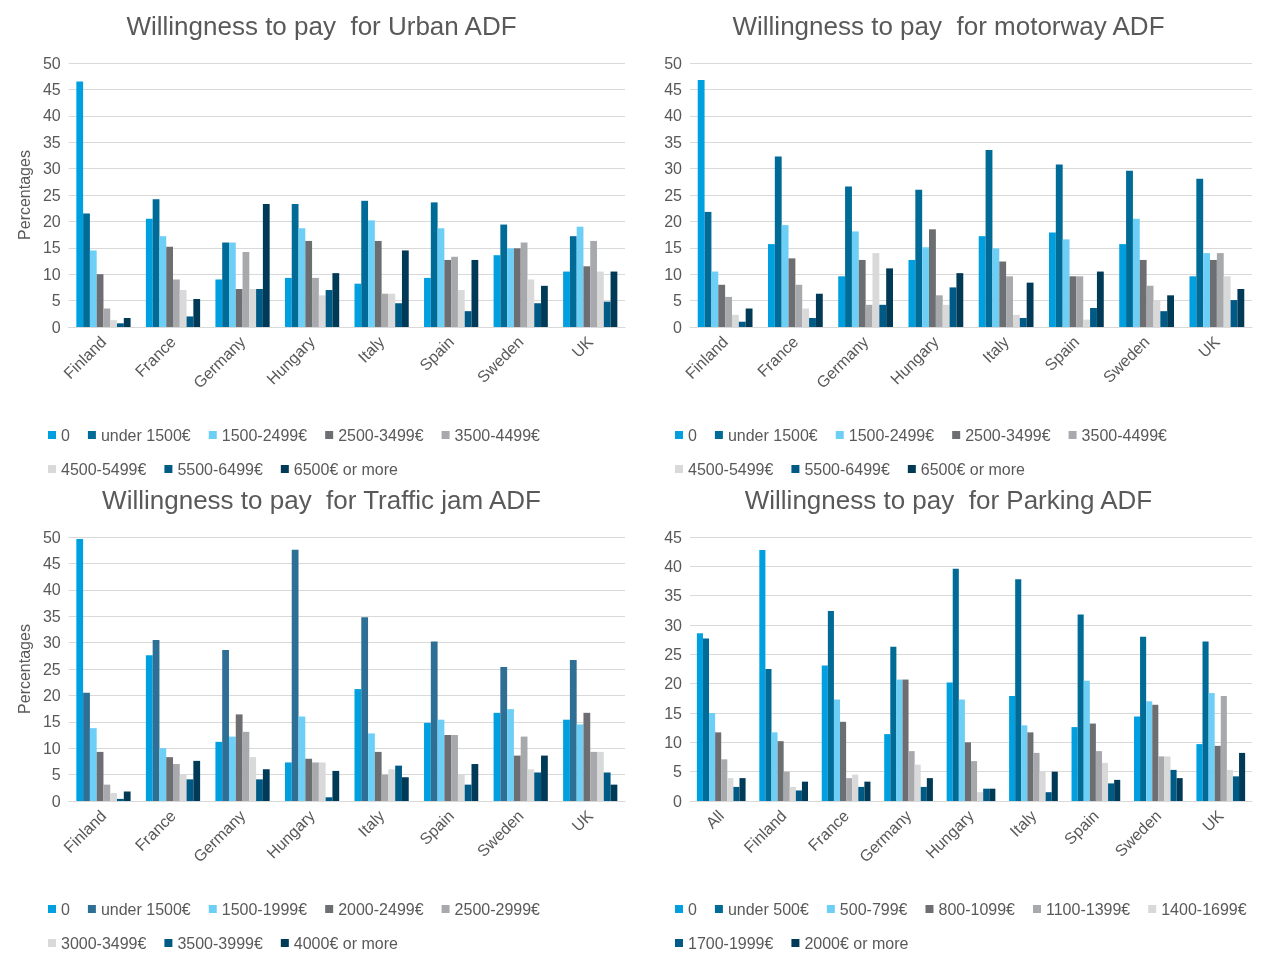 The image size is (1263, 956). What do you see at coordinates (1023, 823) in the screenshot?
I see `x-tick-label: Italy` at bounding box center [1023, 823].